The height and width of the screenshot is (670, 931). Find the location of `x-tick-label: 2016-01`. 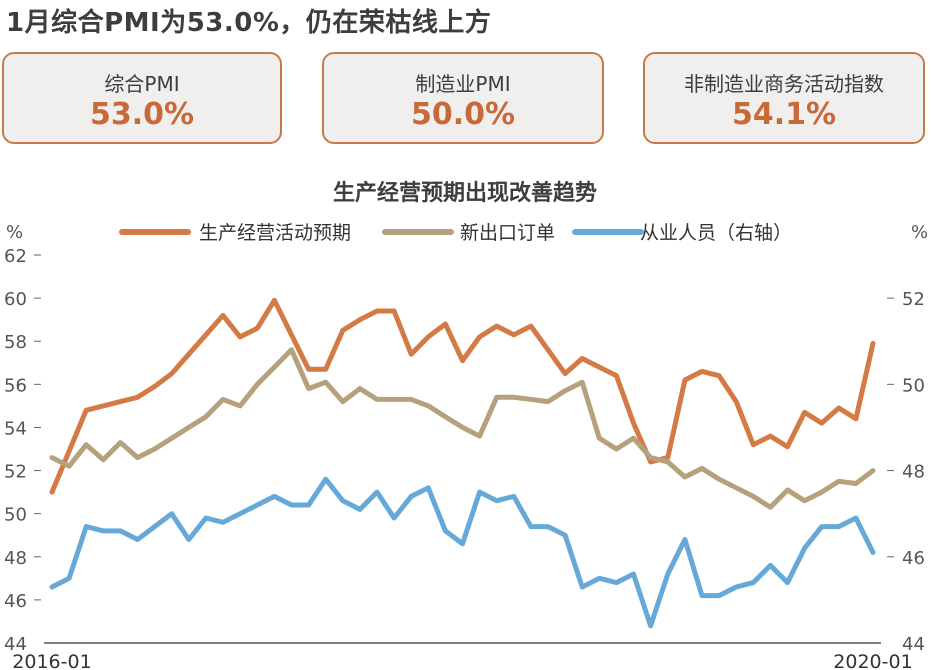

x-tick-label: 2016-01 is located at coordinates (51, 660).